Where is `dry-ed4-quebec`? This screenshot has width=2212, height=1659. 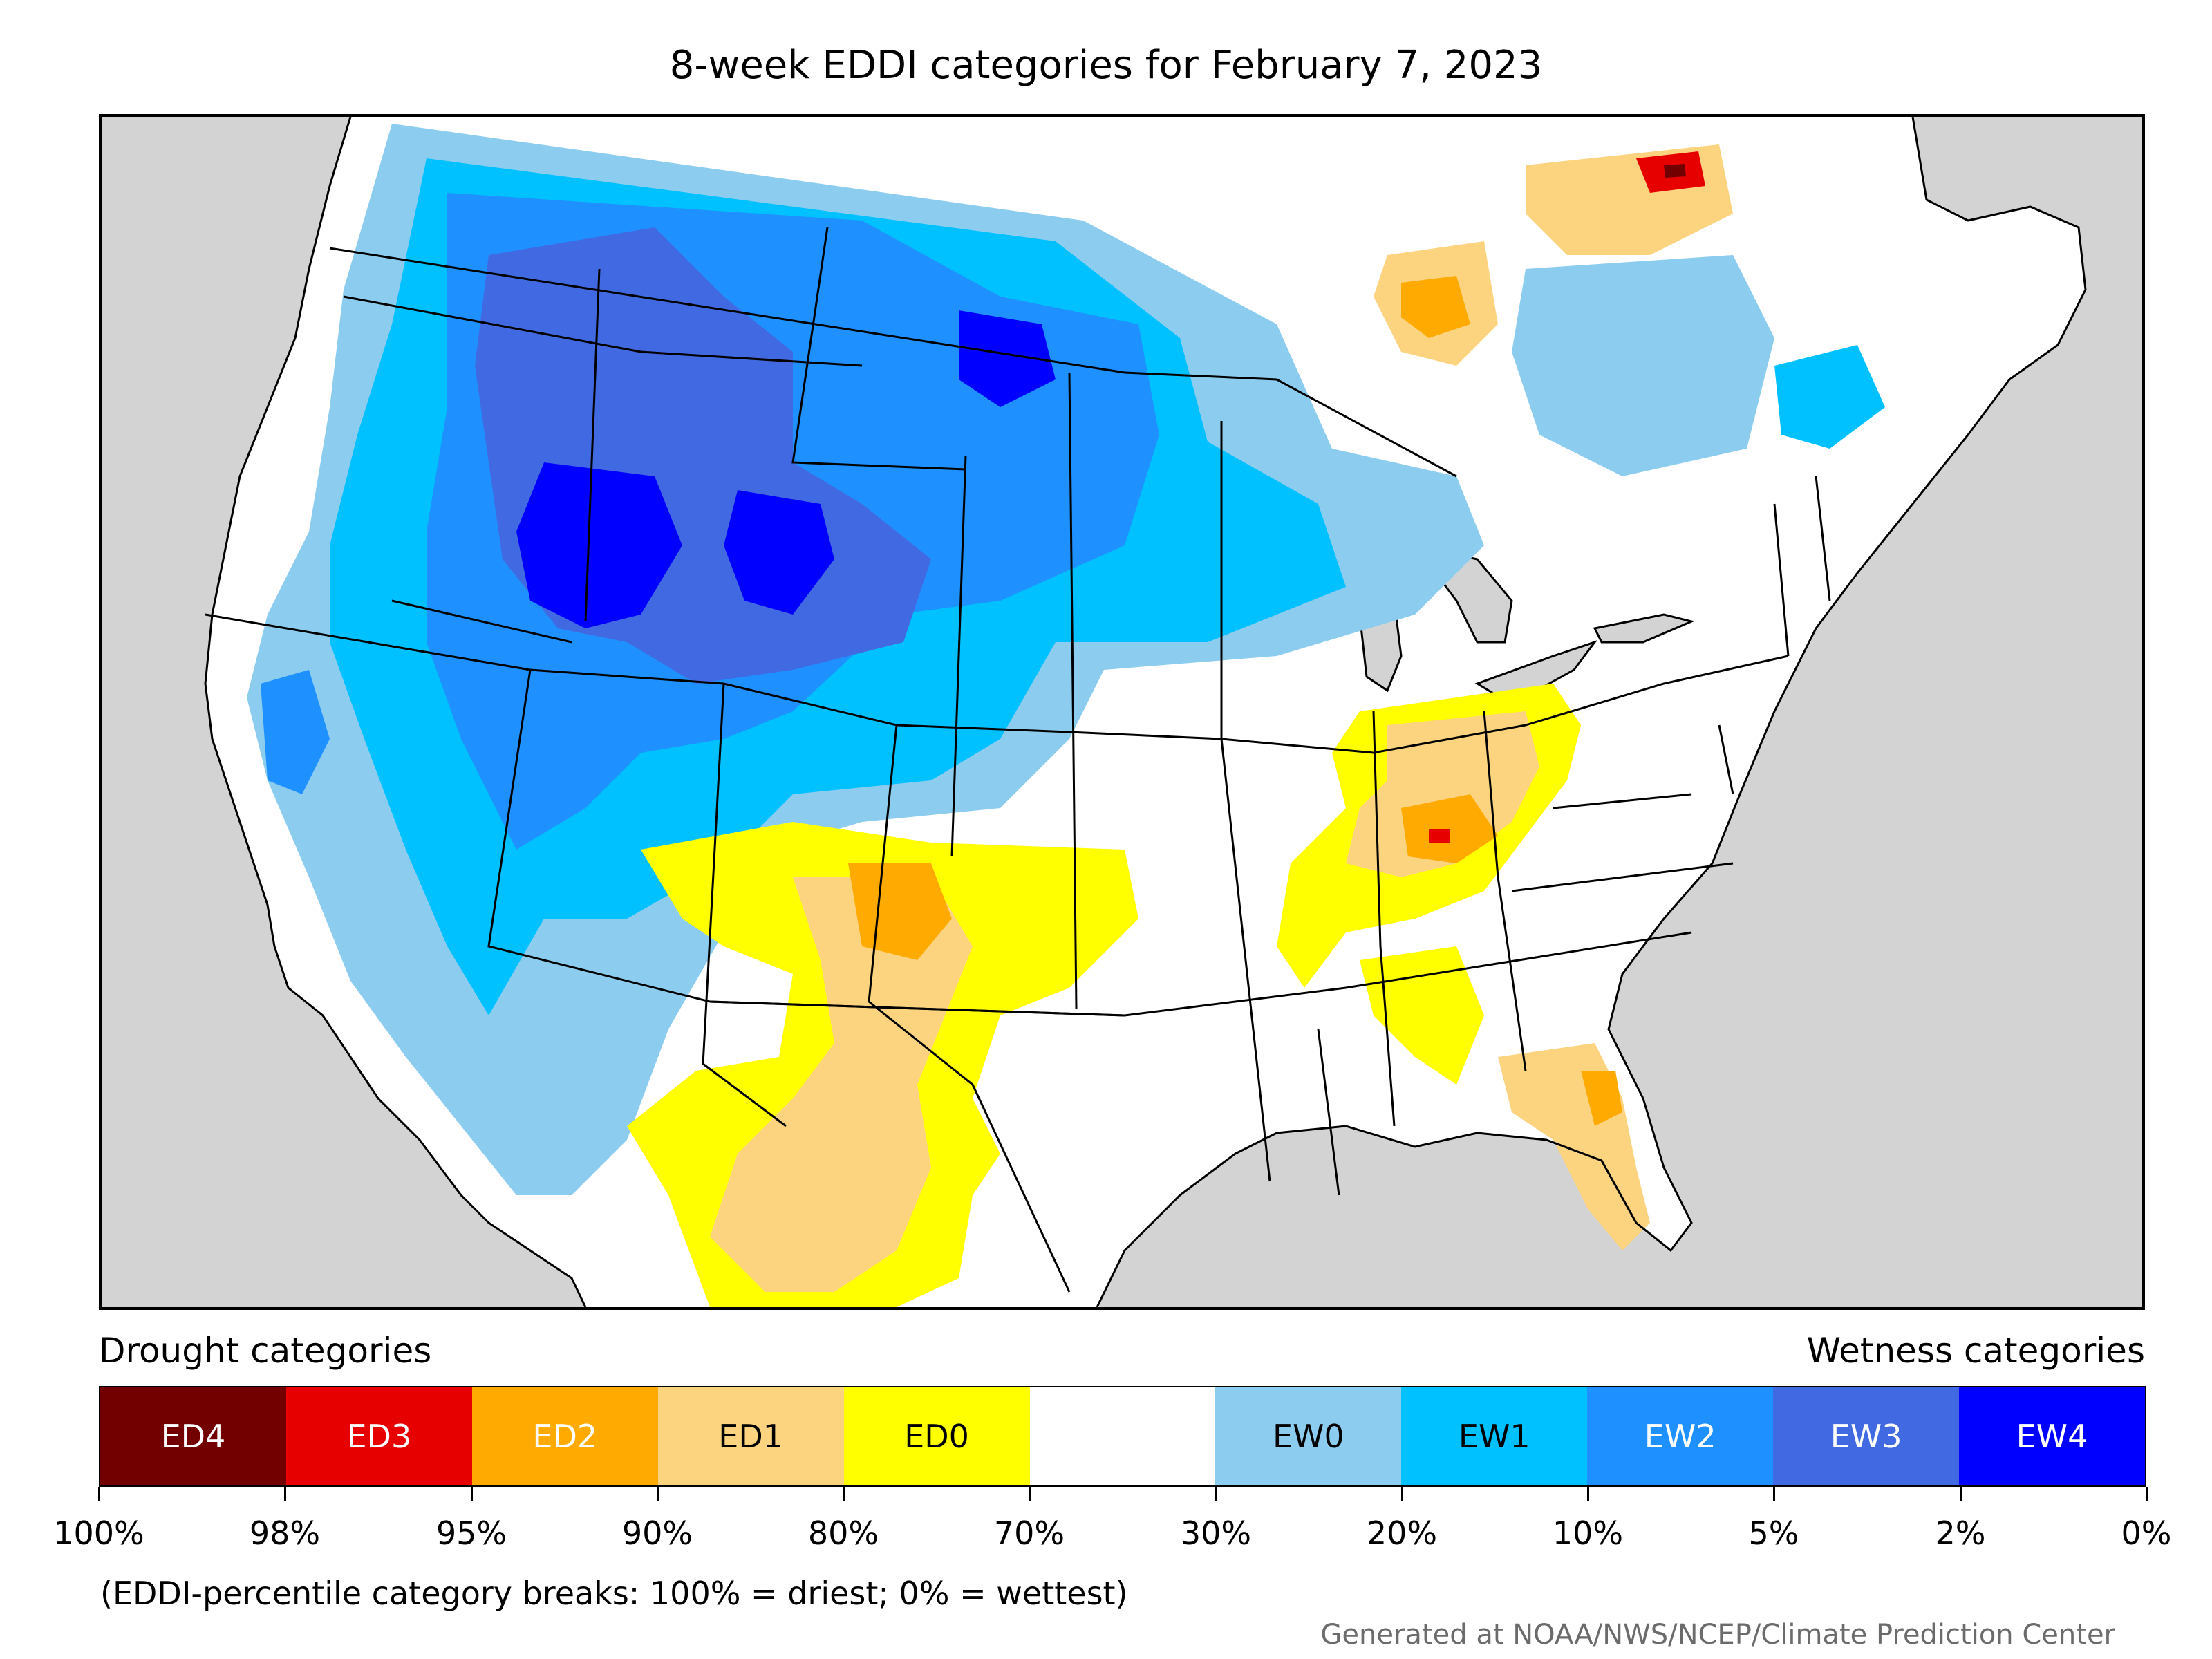
dry-ed4-quebec is located at coordinates (1675, 171).